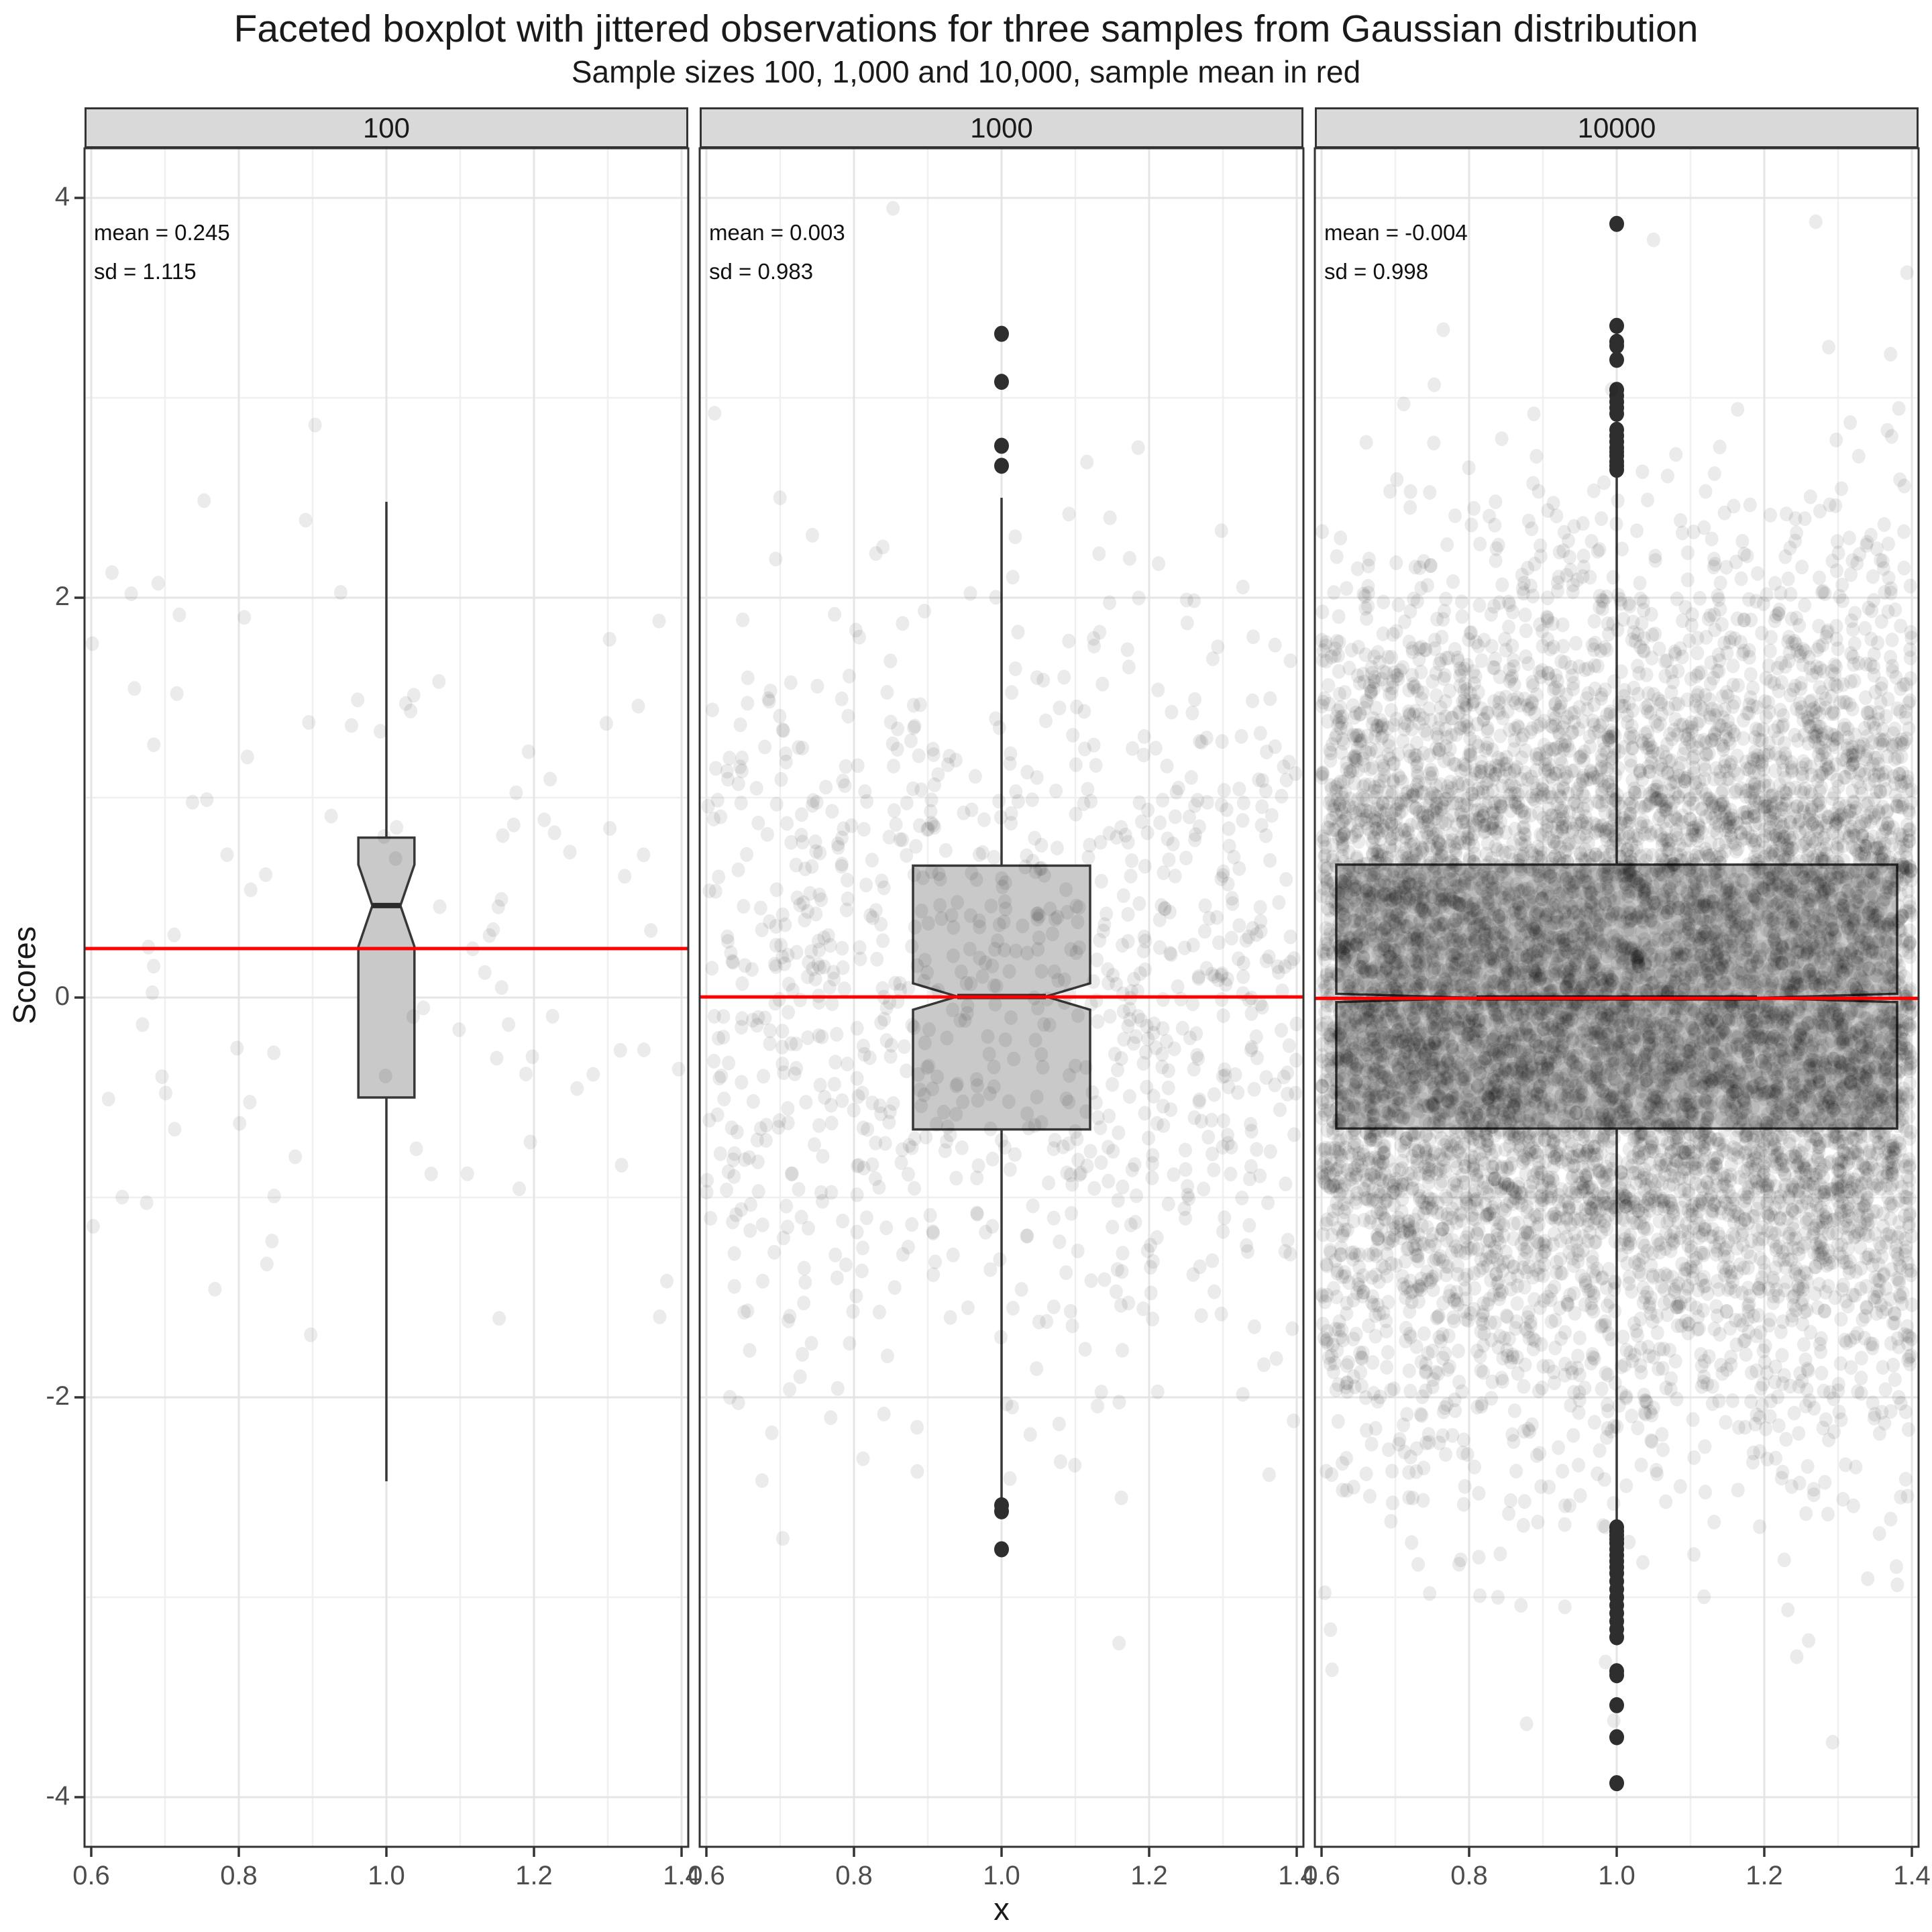 The width and height of the screenshot is (1932, 1932). I want to click on annotation-sd: sd = 0.983, so click(761, 271).